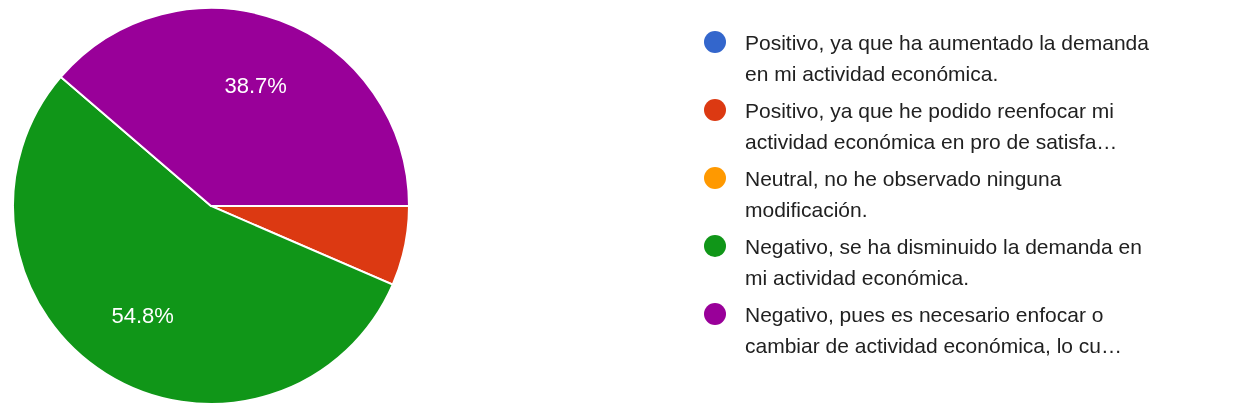  What do you see at coordinates (142, 315) in the screenshot?
I see `data-label: 54.8%` at bounding box center [142, 315].